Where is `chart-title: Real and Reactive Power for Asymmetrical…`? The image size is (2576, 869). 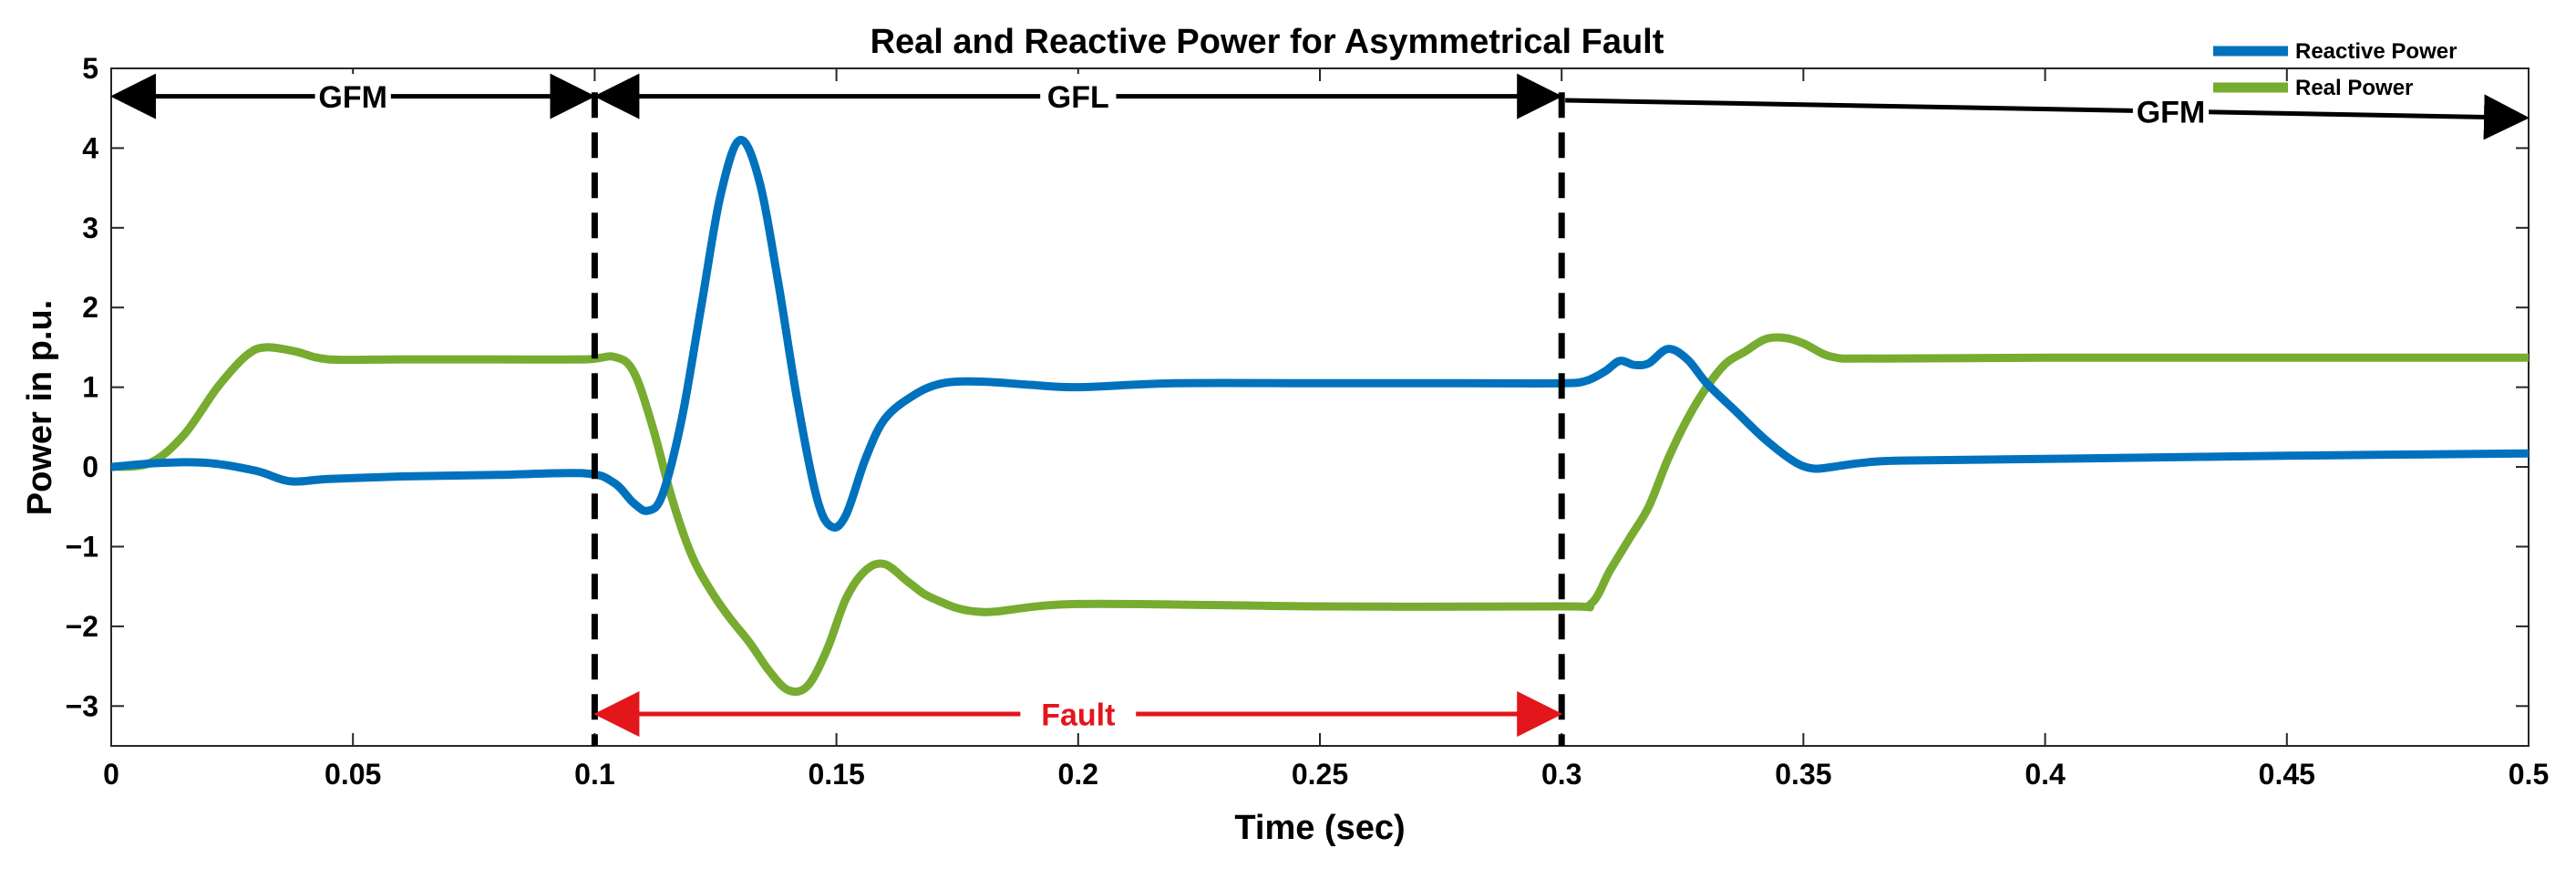 chart-title: Real and Reactive Power for Asymmetrical… is located at coordinates (1267, 42).